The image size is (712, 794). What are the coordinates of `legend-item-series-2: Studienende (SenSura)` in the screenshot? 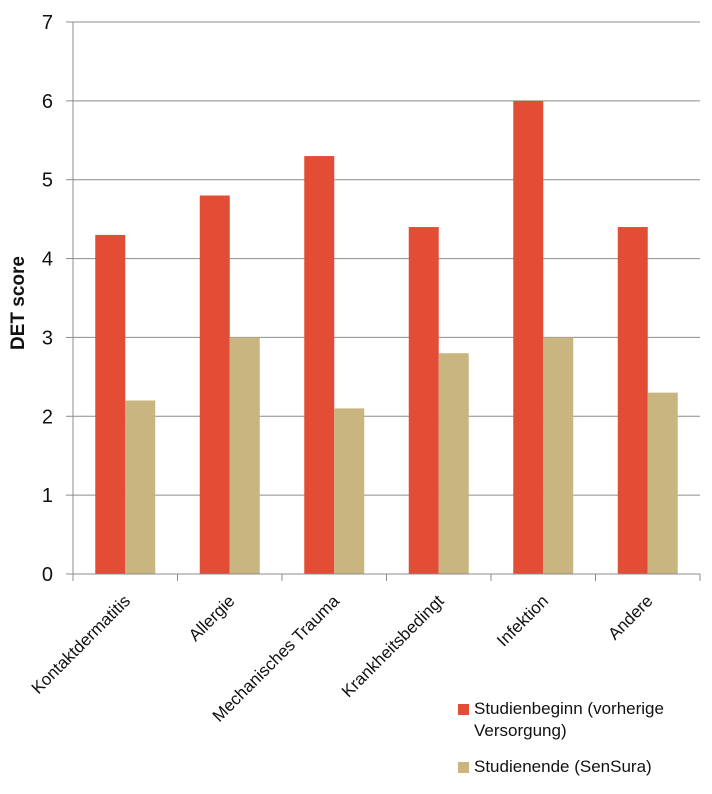 It's located at (585, 767).